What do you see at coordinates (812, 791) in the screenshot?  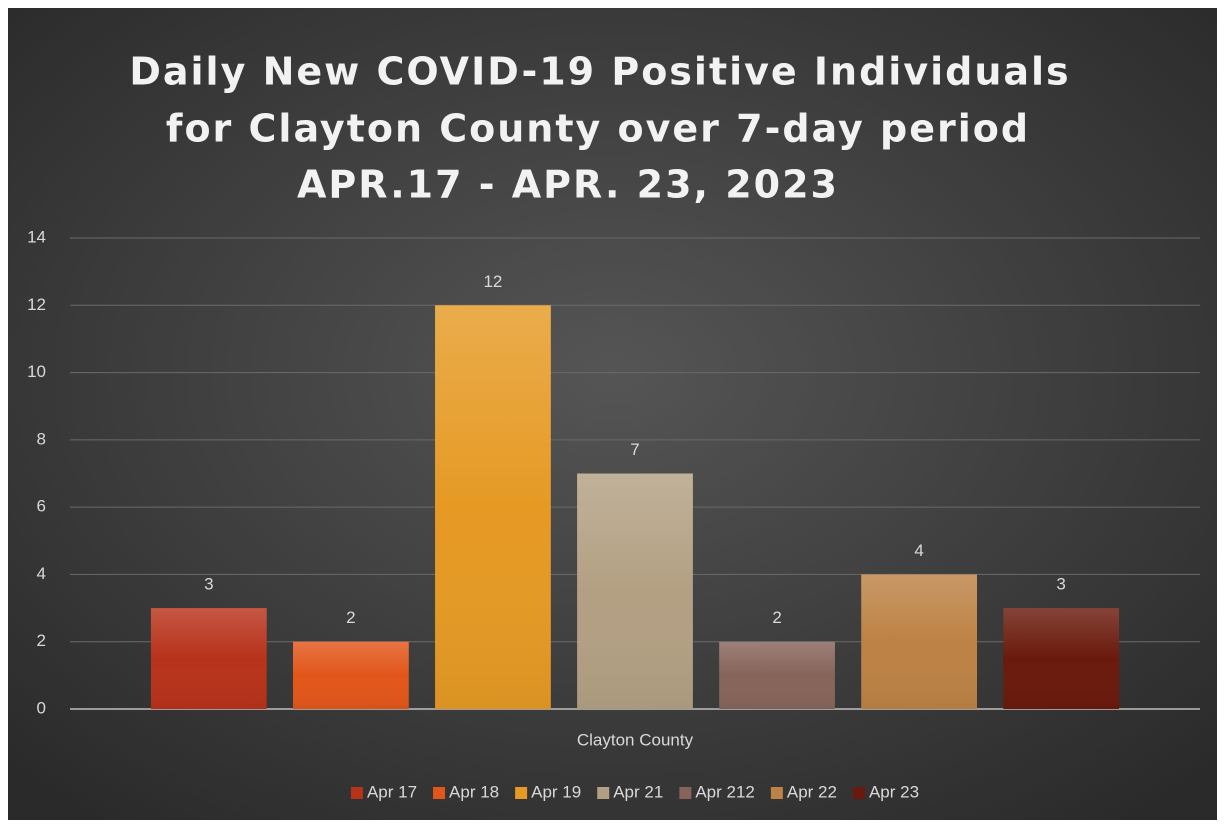 I see `legend-label: Apr 22` at bounding box center [812, 791].